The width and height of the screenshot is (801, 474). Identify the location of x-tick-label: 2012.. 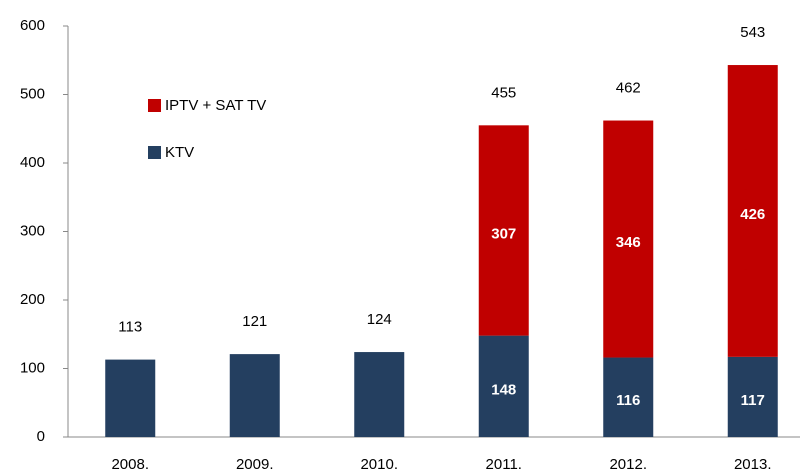
(628, 464).